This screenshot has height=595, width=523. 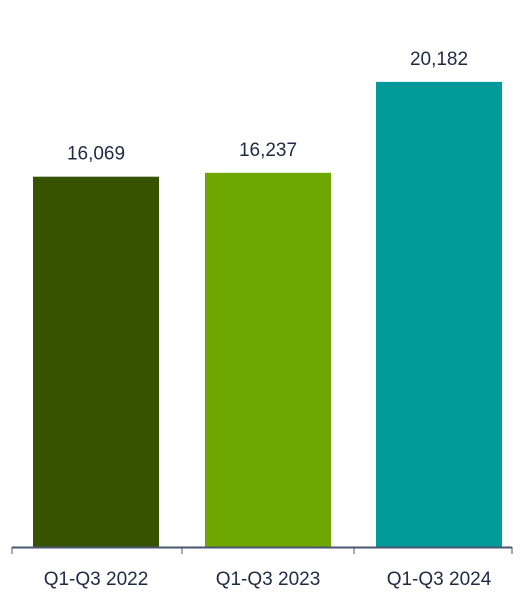 What do you see at coordinates (96, 154) in the screenshot?
I see `data-label-1: 16,069` at bounding box center [96, 154].